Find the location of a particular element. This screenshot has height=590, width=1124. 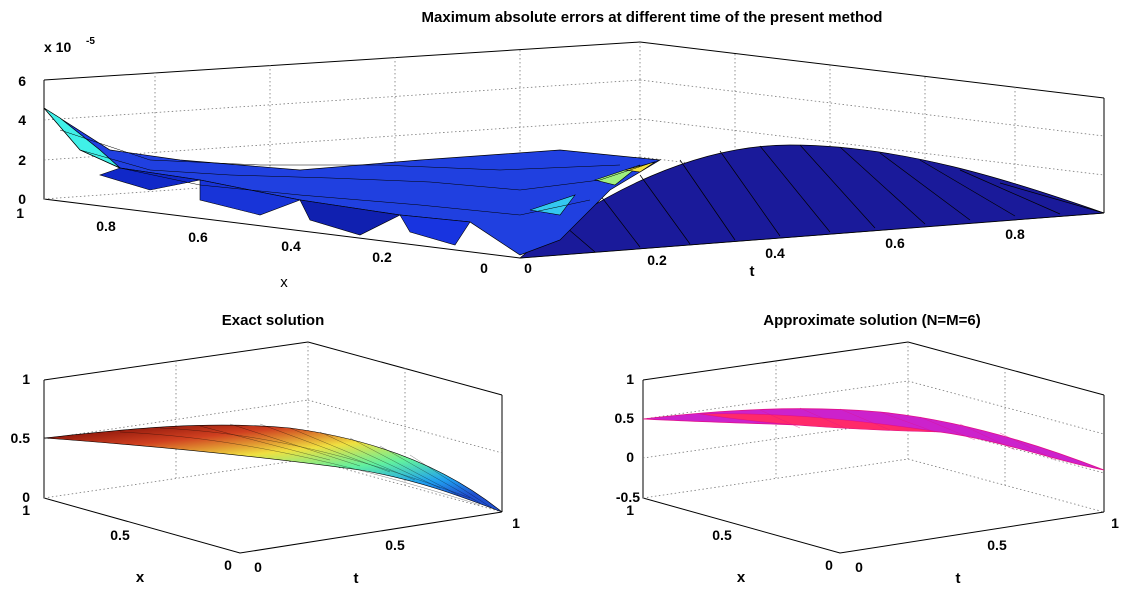

x-tick-label: 0.4 is located at coordinates (291, 246).